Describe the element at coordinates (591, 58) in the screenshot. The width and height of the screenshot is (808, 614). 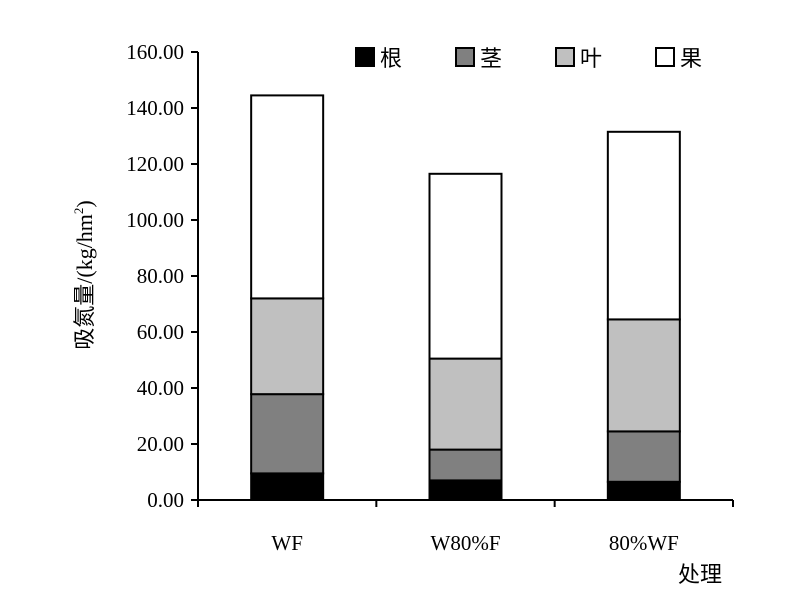
I see `legend-label: 叶` at that location.